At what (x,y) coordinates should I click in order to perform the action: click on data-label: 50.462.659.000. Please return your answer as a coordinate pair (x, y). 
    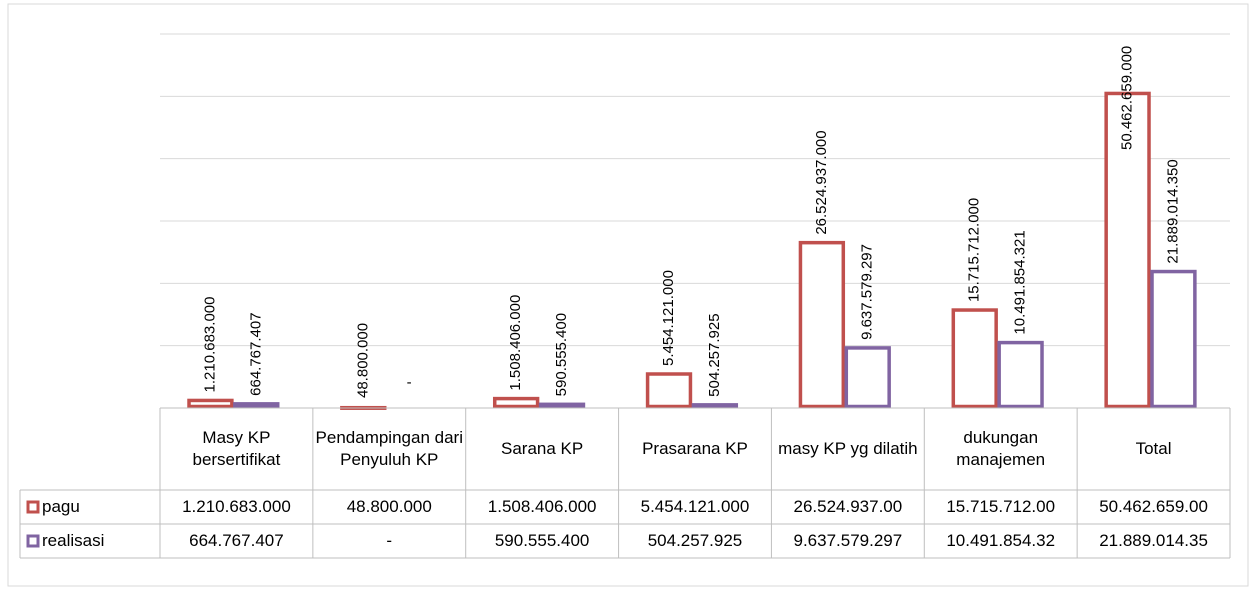
    Looking at the image, I should click on (1127, 98).